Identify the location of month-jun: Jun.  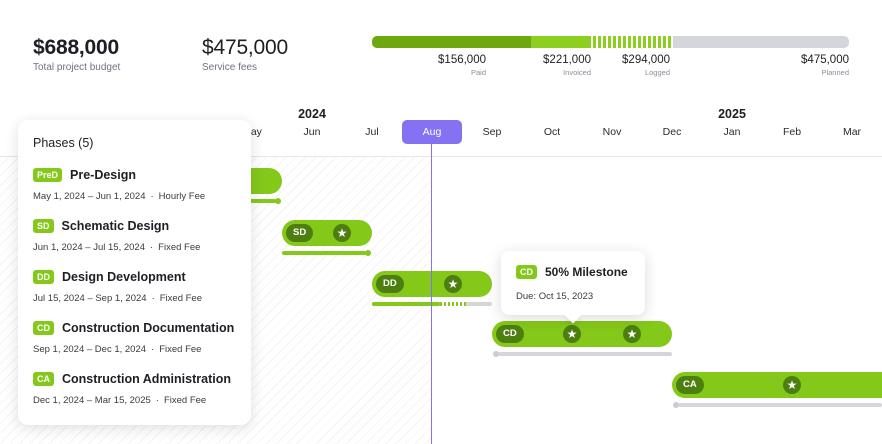
(312, 132).